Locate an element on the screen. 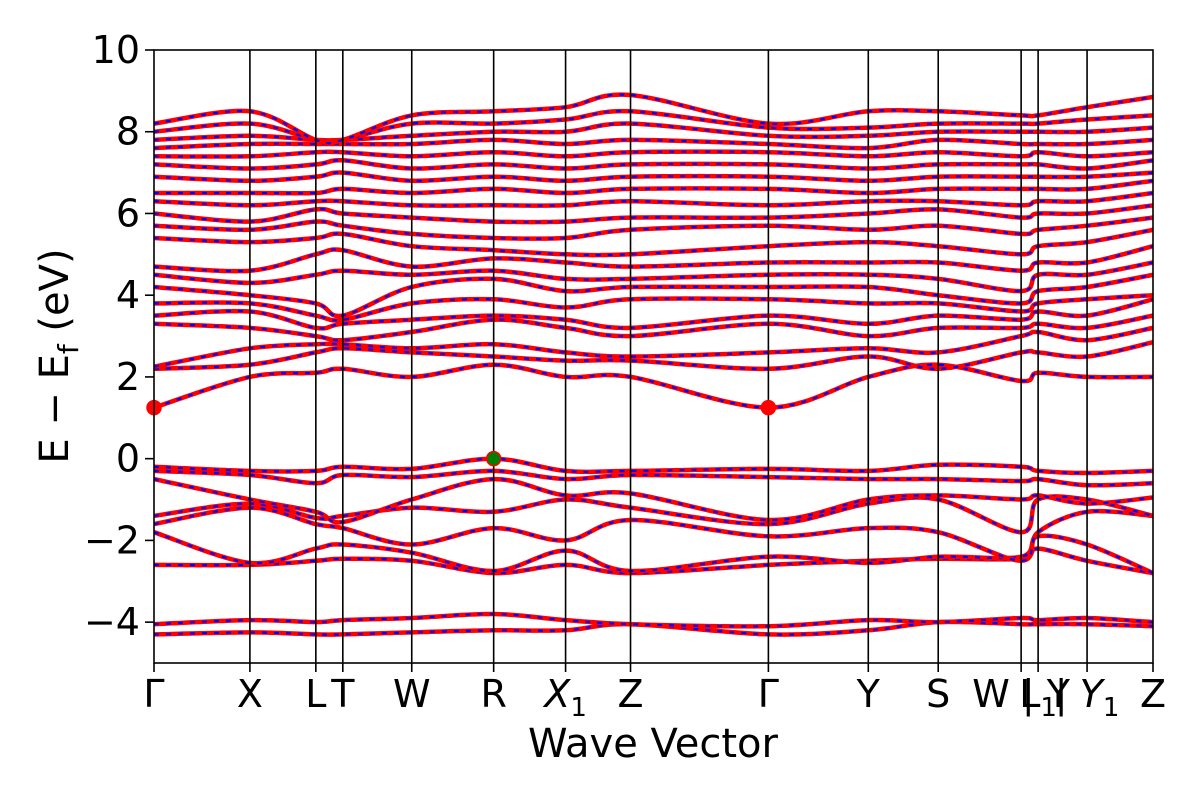 The height and width of the screenshot is (800, 1200). band-19-line is located at coordinates (653, 228).